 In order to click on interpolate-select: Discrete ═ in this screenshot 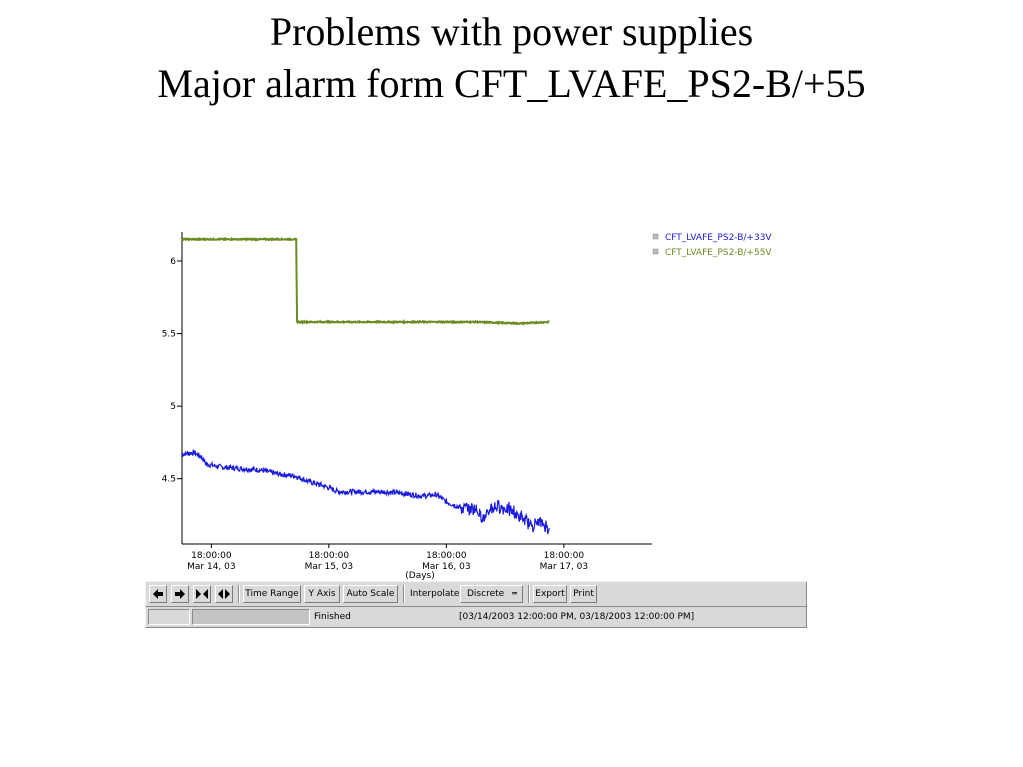, I will do `click(491, 594)`.